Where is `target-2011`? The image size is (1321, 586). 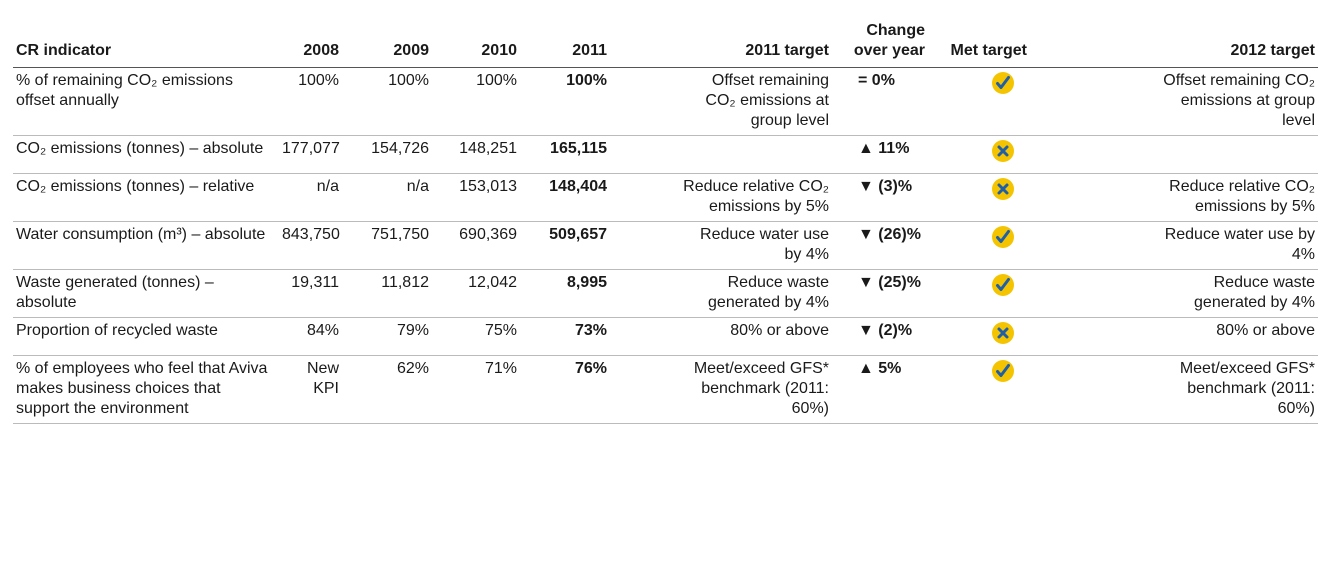 target-2011 is located at coordinates (721, 154).